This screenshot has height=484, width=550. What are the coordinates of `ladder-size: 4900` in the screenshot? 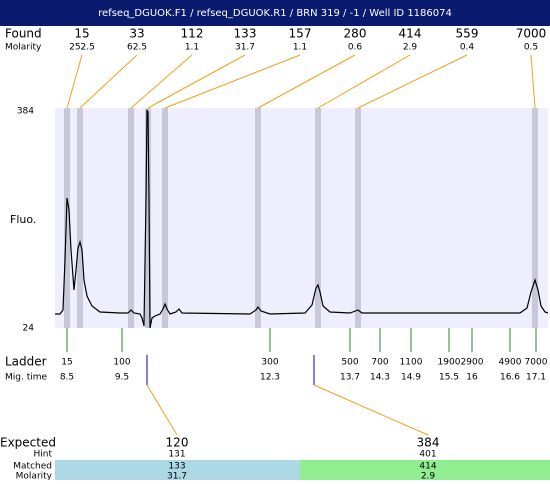 It's located at (510, 363).